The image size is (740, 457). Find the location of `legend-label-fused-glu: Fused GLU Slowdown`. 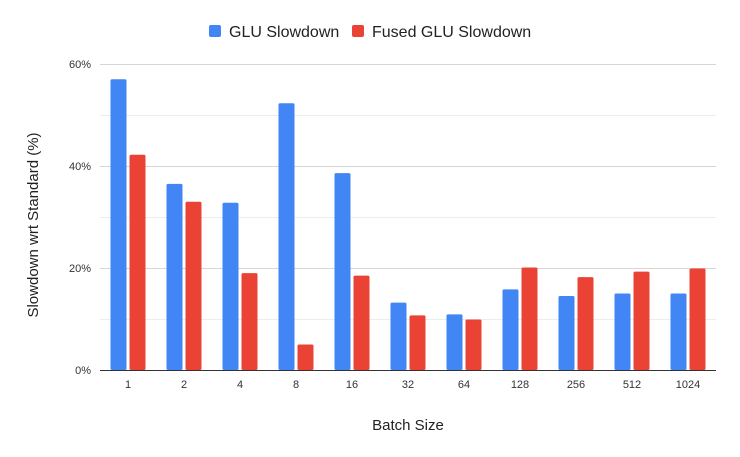

legend-label-fused-glu: Fused GLU Slowdown is located at coordinates (451, 32).